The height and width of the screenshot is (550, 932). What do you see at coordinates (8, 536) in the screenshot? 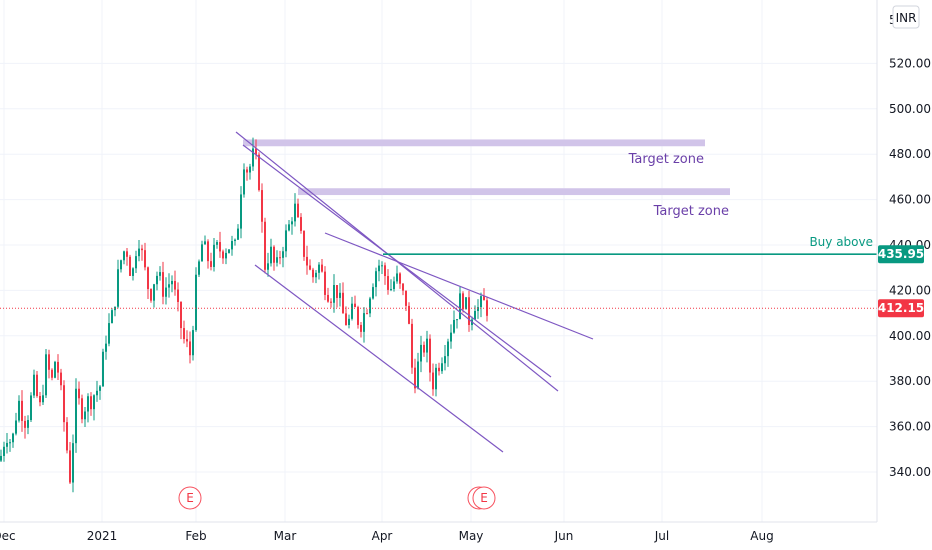
I see `x-tick-label: Dec` at bounding box center [8, 536].